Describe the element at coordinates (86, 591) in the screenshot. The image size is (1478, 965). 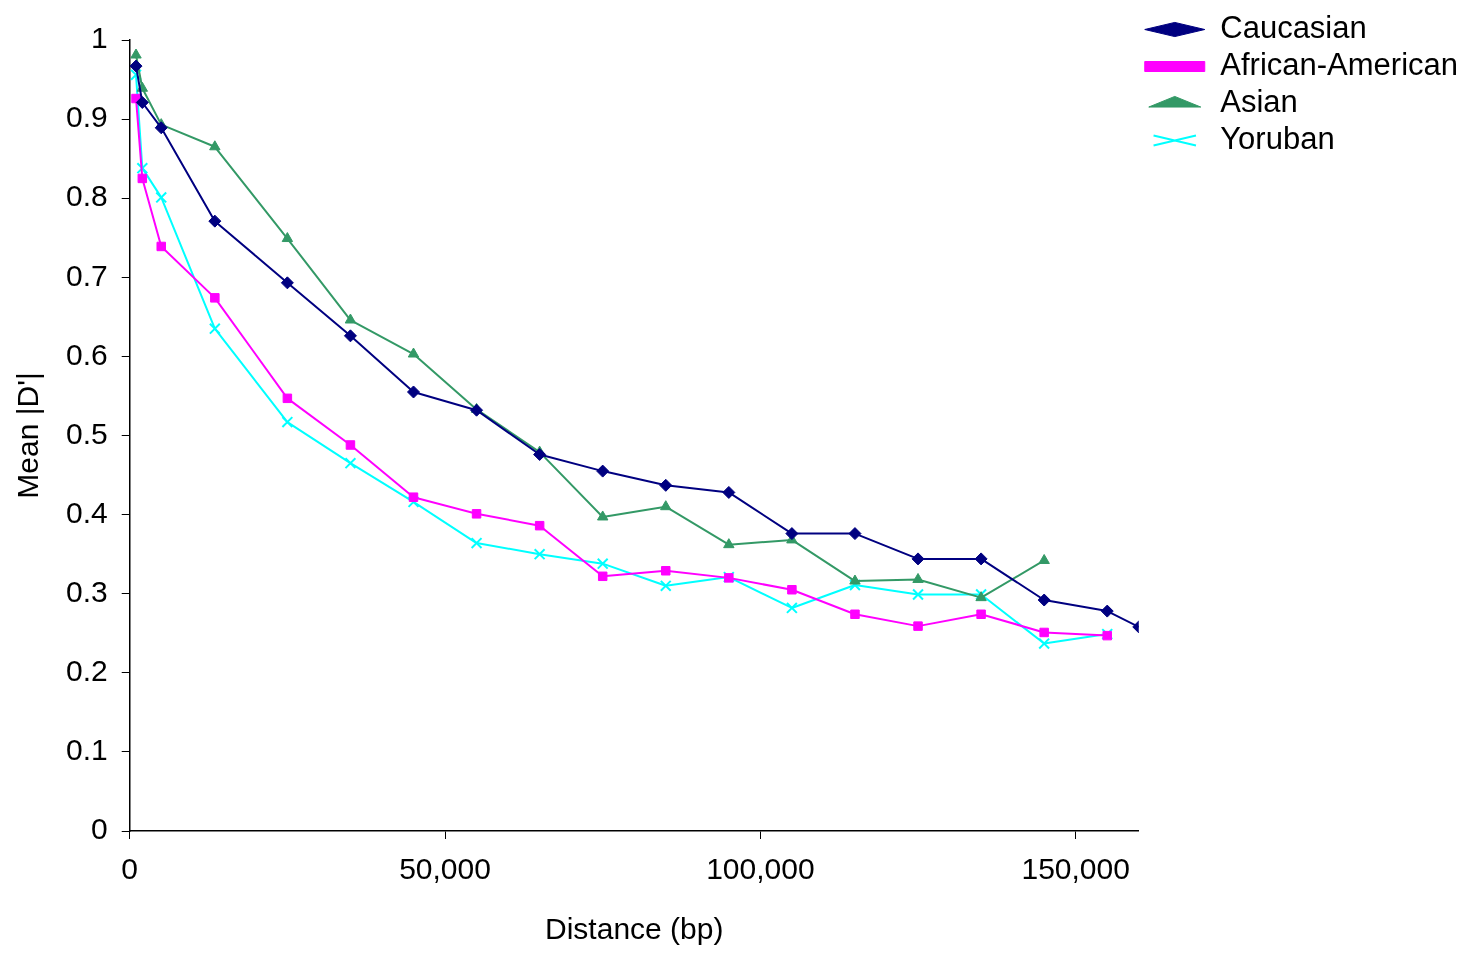
I see `y-tick-label: 0.3` at that location.